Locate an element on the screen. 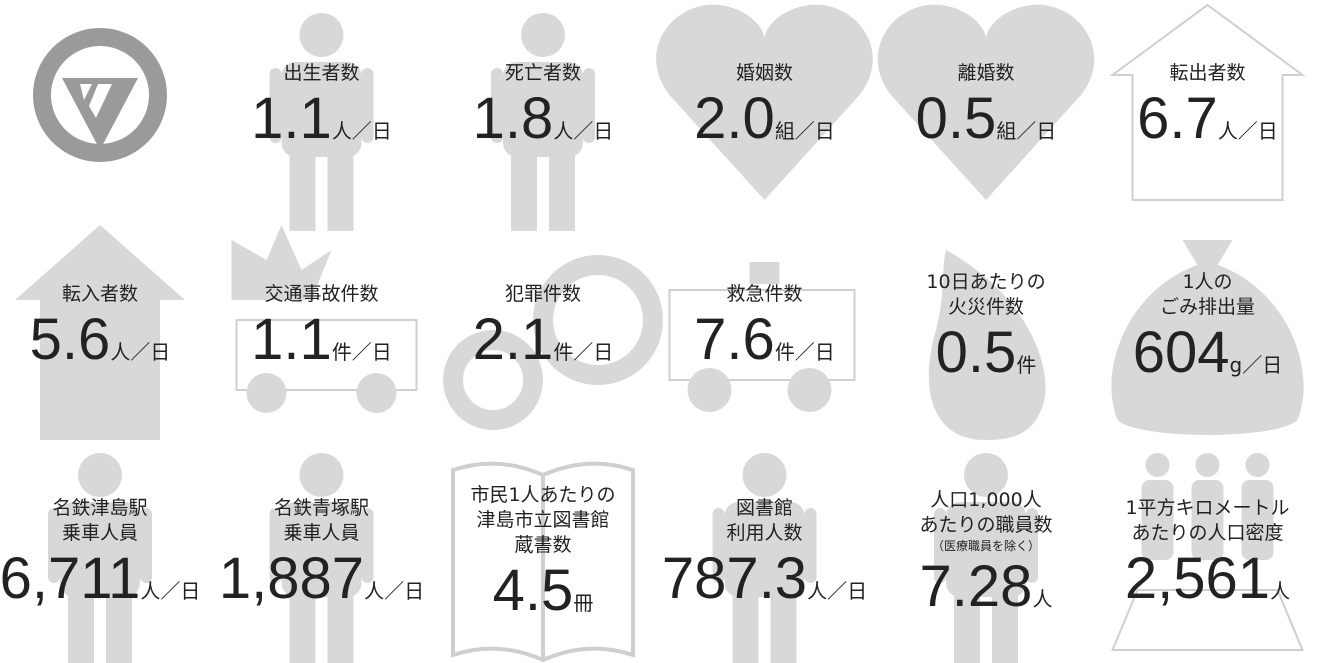 The image size is (1319, 663). stat-value-line: 1.1件／日 is located at coordinates (321, 340).